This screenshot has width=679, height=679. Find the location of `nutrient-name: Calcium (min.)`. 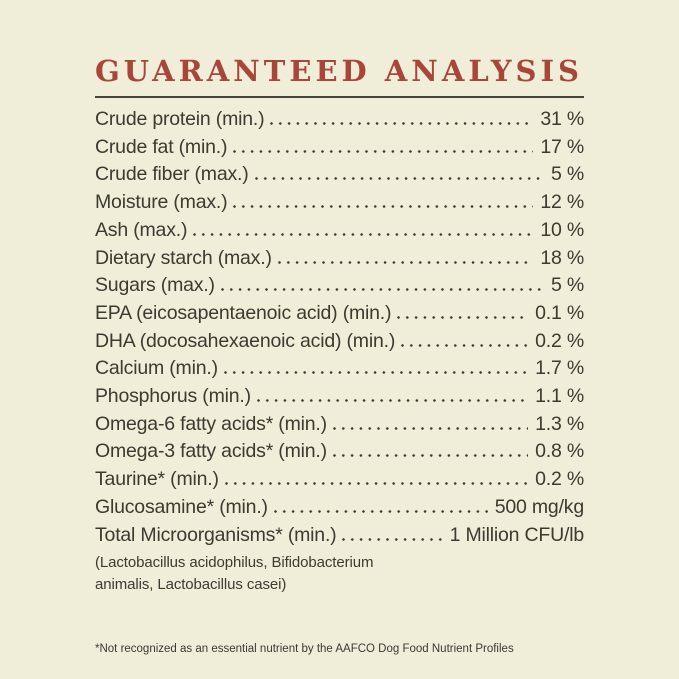

nutrient-name: Calcium (min.) is located at coordinates (156, 368).